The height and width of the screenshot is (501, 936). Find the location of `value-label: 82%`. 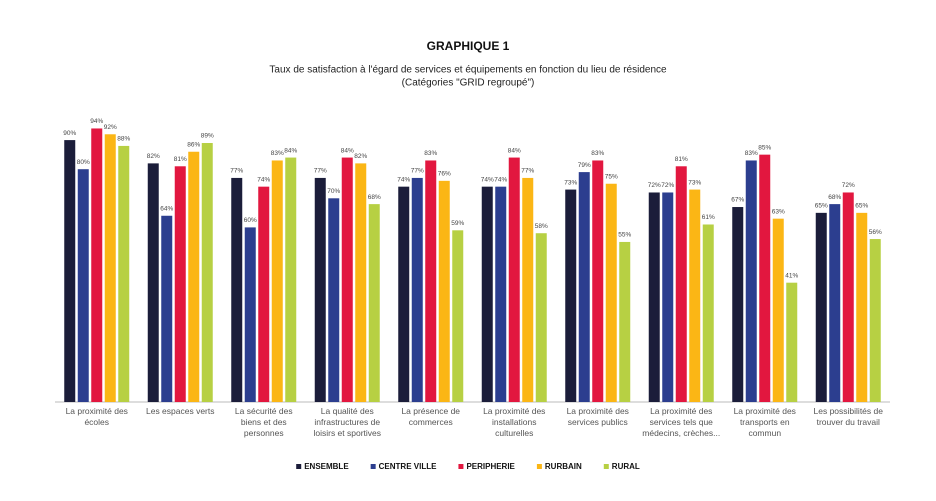

value-label: 82% is located at coordinates (360, 156).